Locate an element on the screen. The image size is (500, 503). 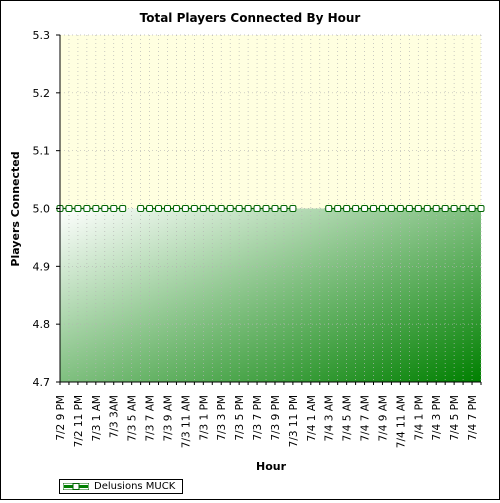
y-tick-label: 4.9 is located at coordinates (42, 266).